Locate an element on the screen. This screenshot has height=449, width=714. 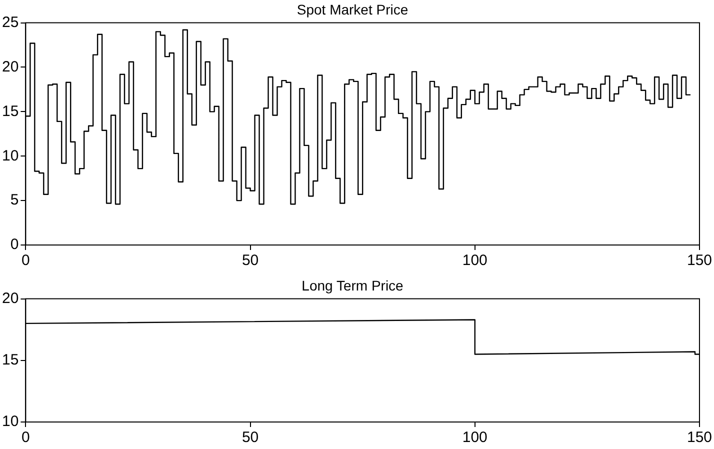
y-tick-label: 5 is located at coordinates (14, 200).